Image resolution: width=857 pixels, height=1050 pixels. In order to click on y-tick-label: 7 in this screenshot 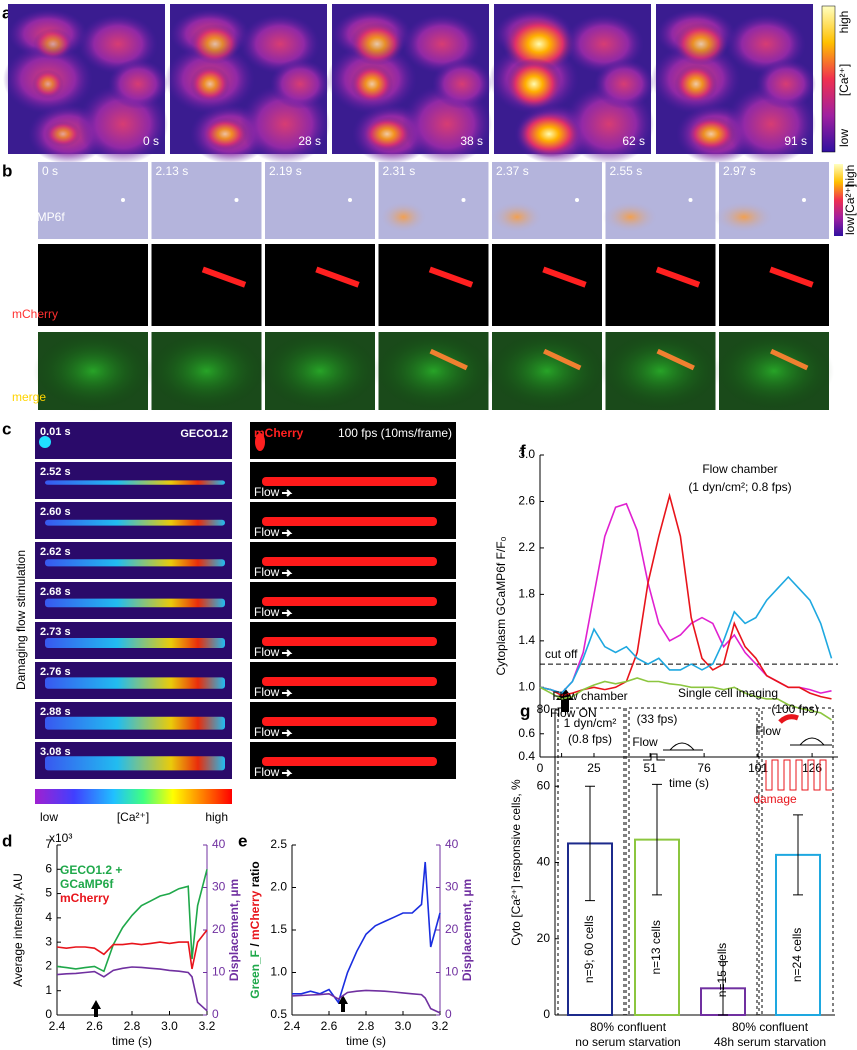, I will do `click(48, 844)`.